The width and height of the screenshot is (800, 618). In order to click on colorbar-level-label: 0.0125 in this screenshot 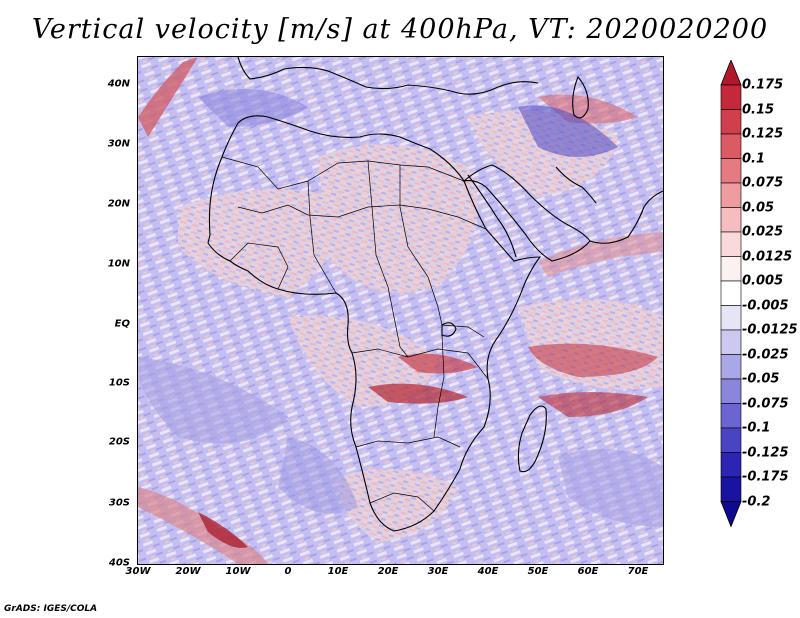, I will do `click(767, 256)`.